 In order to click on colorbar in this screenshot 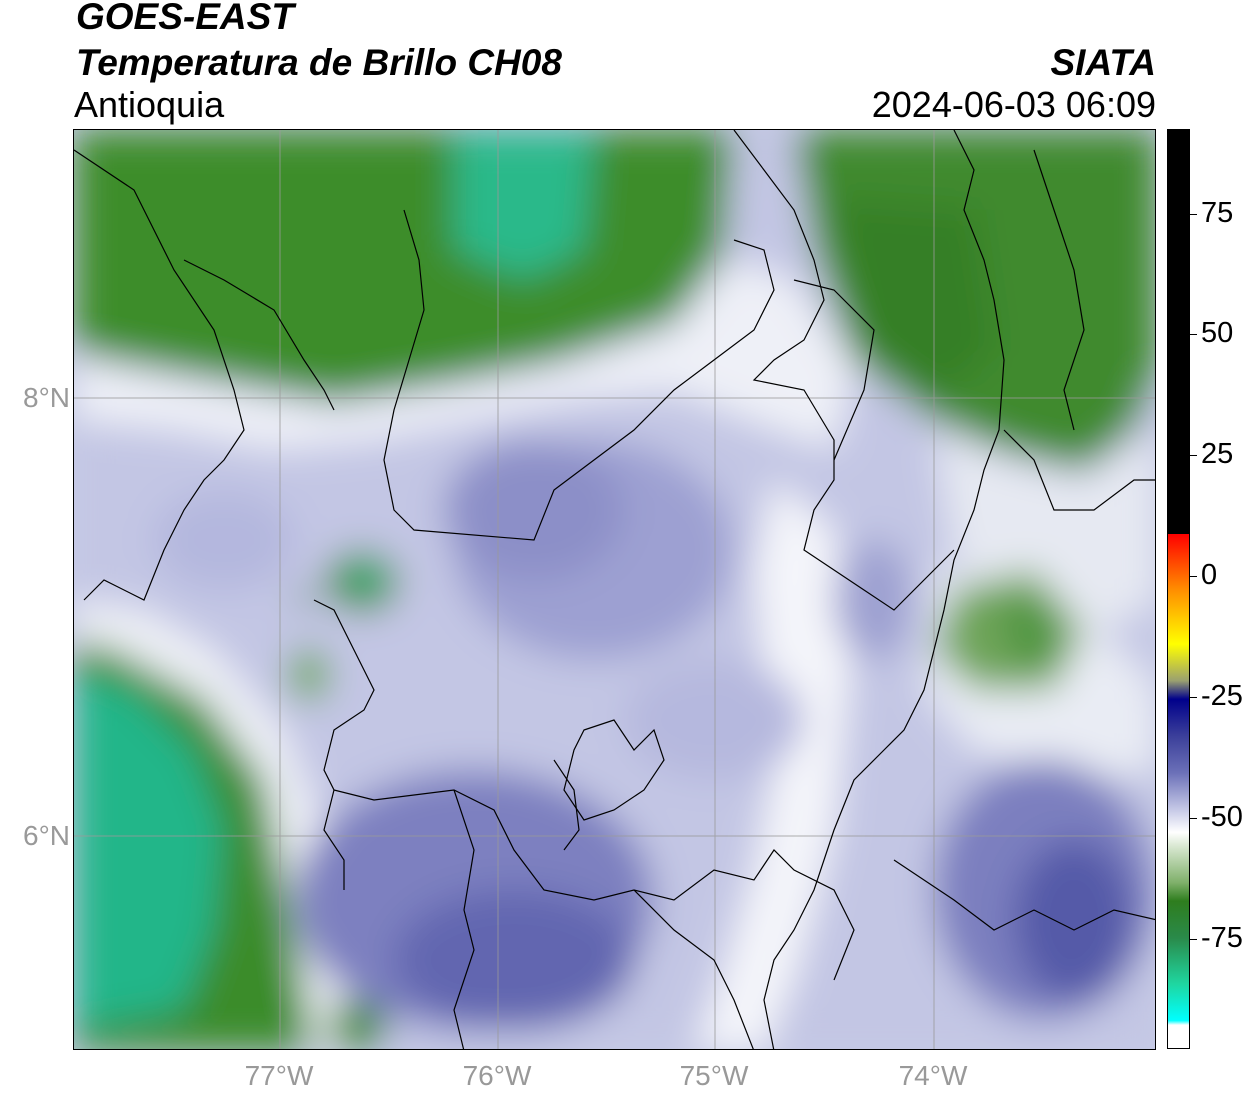, I will do `click(1178, 589)`.